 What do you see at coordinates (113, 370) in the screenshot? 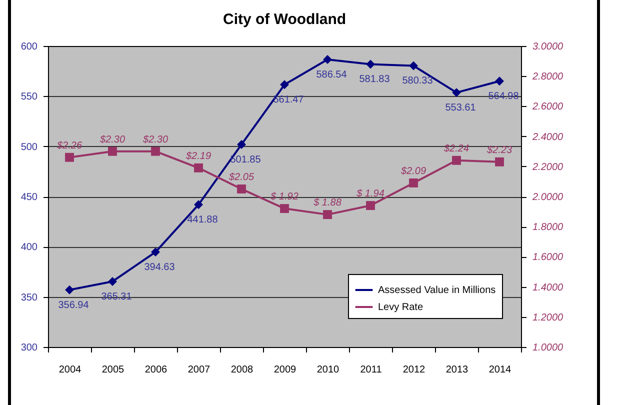
I see `x-tick-label: 2005` at bounding box center [113, 370].